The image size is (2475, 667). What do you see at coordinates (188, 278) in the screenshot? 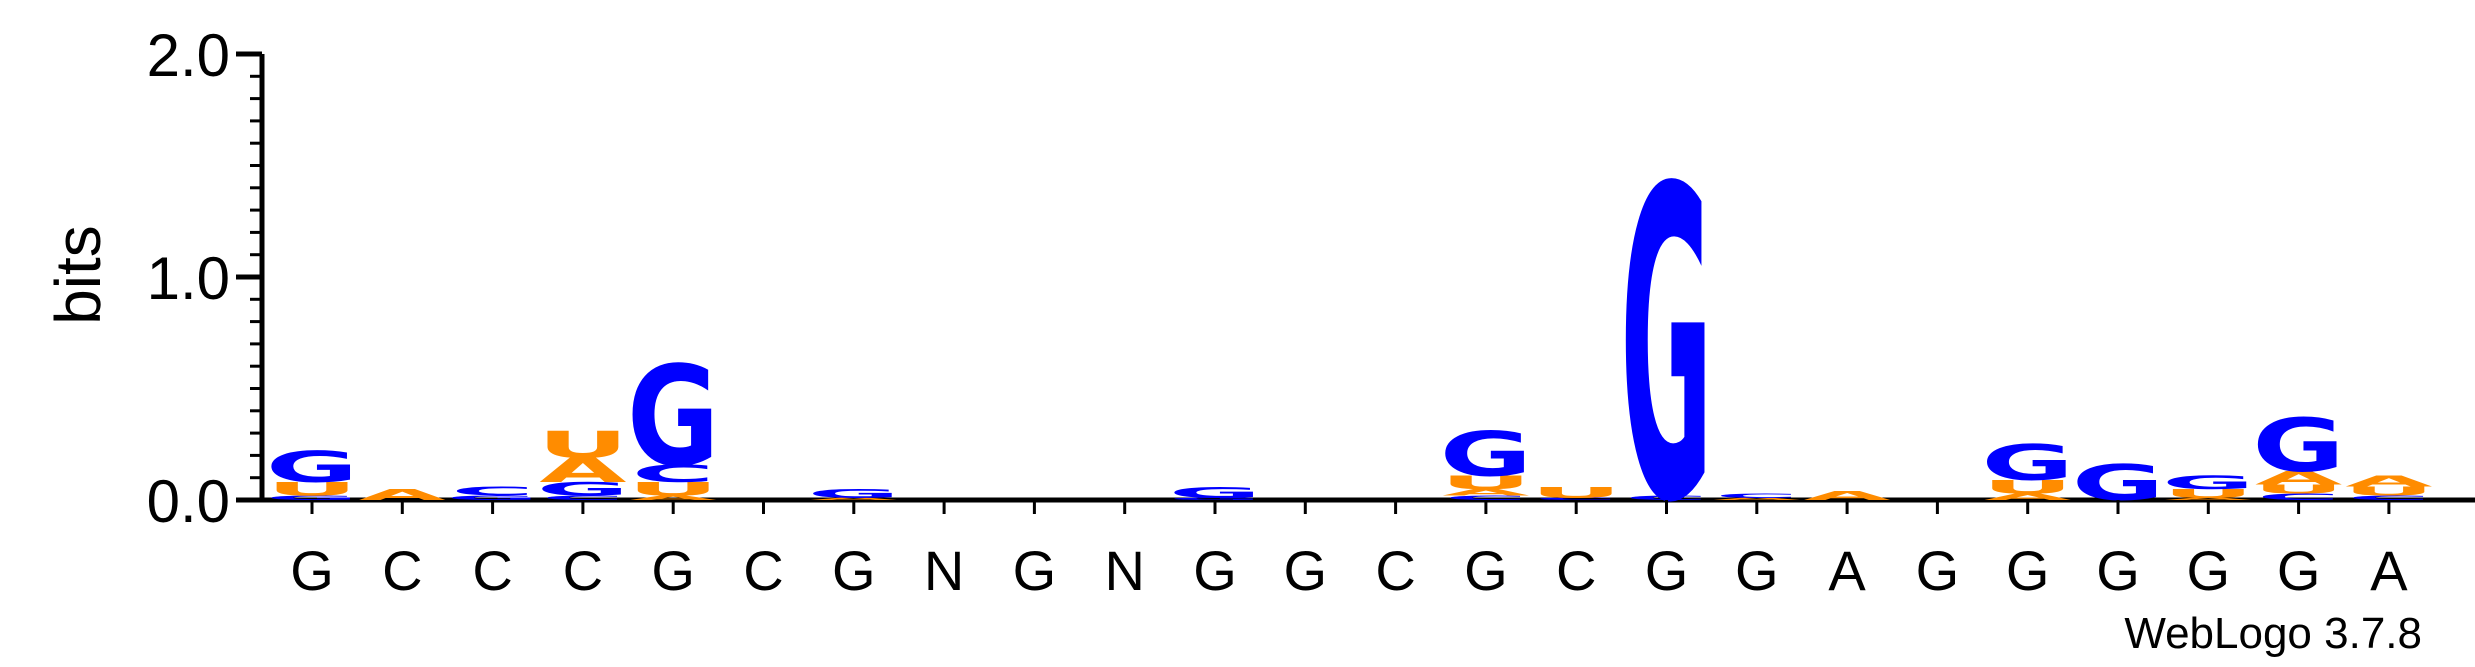
I see `y-tick-label: 1.0` at bounding box center [188, 278].